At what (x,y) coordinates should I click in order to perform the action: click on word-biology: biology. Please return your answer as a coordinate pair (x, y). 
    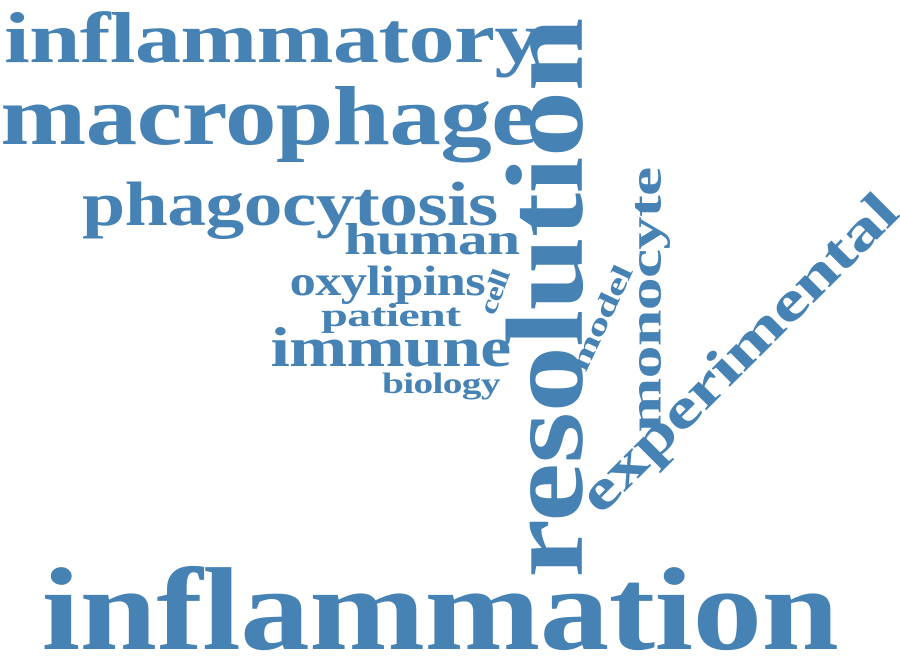
    Looking at the image, I should click on (441, 383).